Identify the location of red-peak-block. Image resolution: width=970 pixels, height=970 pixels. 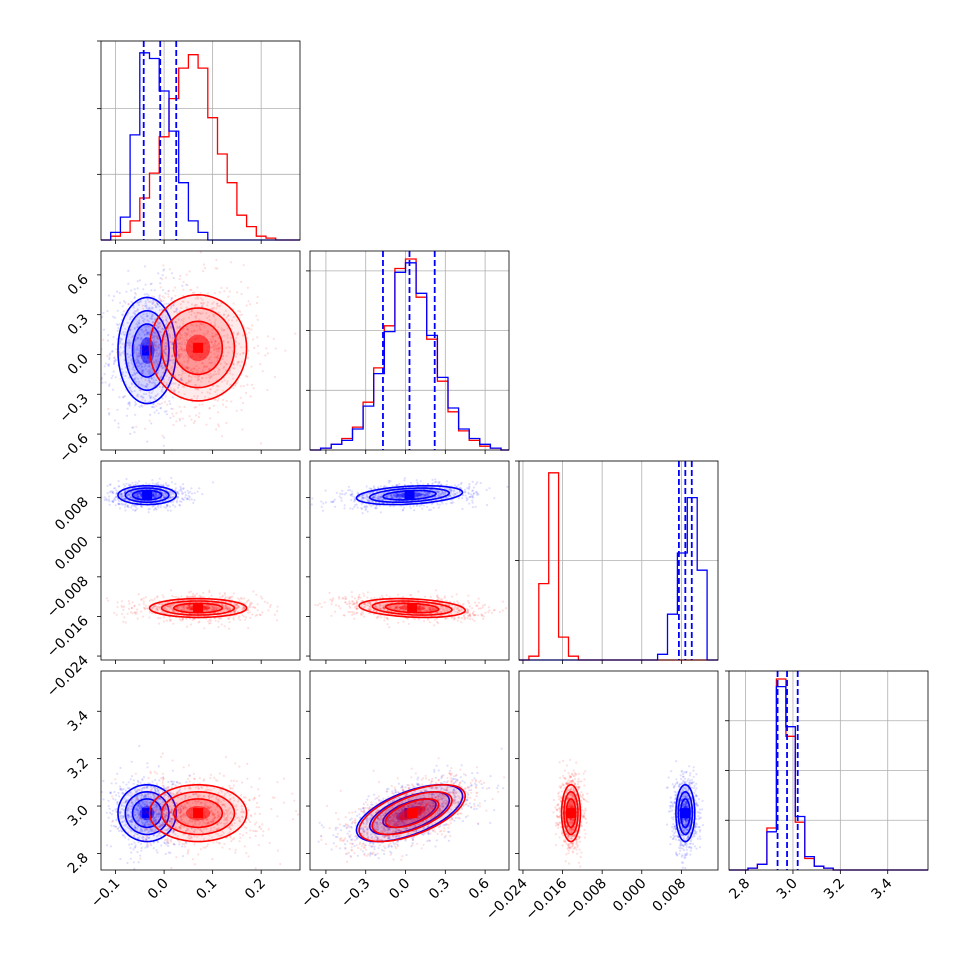
(198, 347).